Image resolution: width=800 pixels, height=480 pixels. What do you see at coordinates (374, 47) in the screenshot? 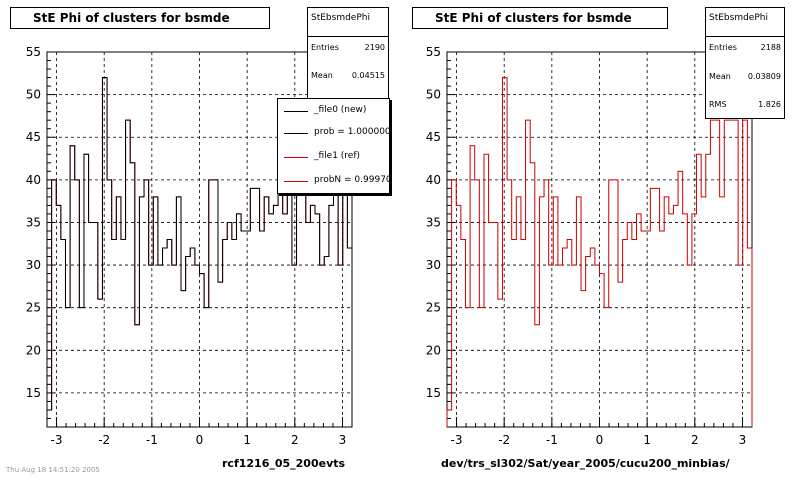
I see `stats-value-entries: 2190` at bounding box center [374, 47].